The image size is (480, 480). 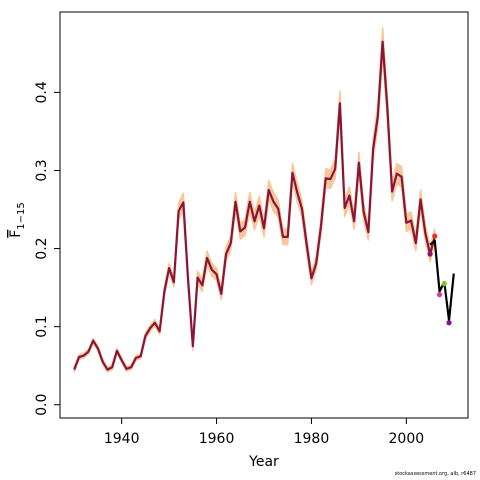 What do you see at coordinates (42, 170) in the screenshot?
I see `y-tick-label: 0.3` at bounding box center [42, 170].